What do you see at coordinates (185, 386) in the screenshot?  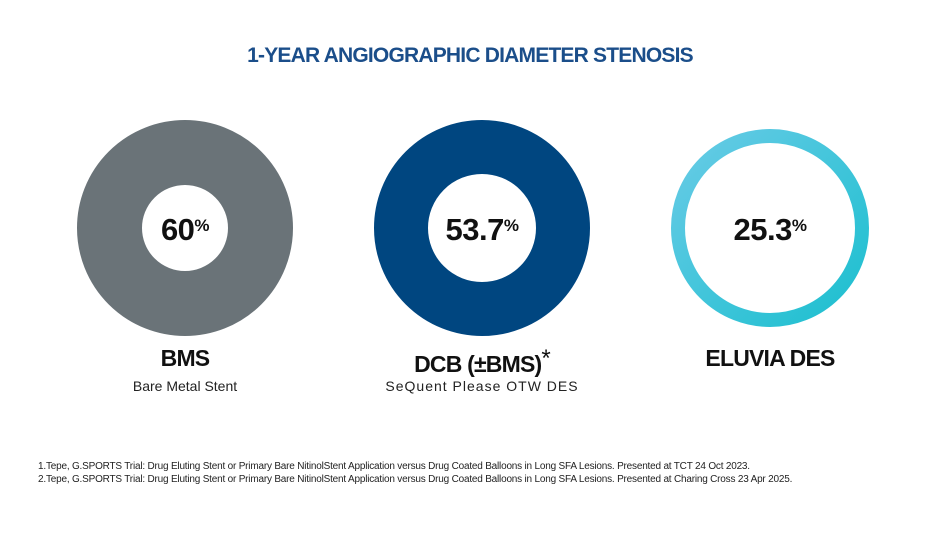 I see `bms-sublabel: Bare Metal Stent` at bounding box center [185, 386].